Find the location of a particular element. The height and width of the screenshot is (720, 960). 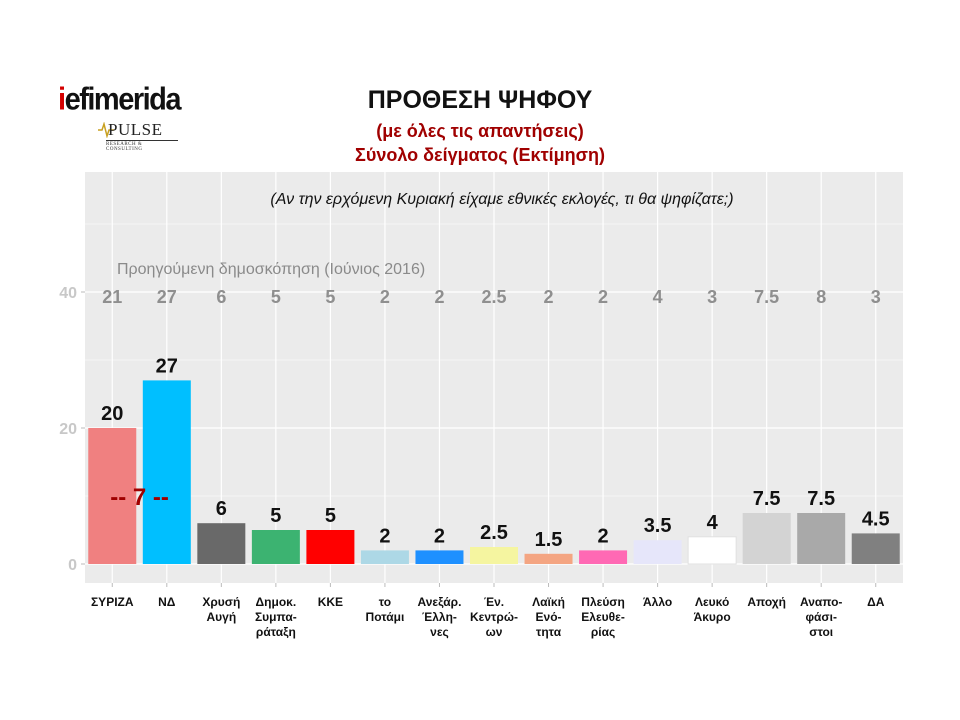

x-category-label: Αποχή is located at coordinates (766, 602).